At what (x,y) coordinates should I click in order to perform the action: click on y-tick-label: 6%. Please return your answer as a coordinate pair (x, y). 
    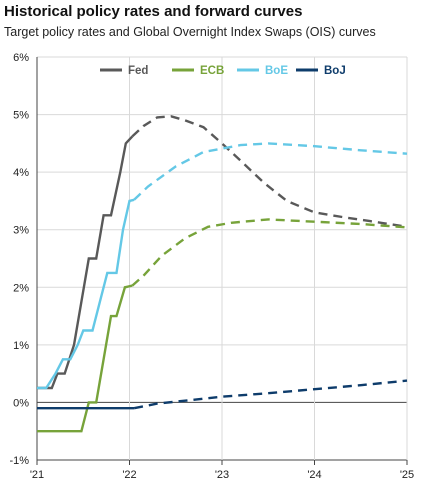
    Looking at the image, I should click on (21, 58).